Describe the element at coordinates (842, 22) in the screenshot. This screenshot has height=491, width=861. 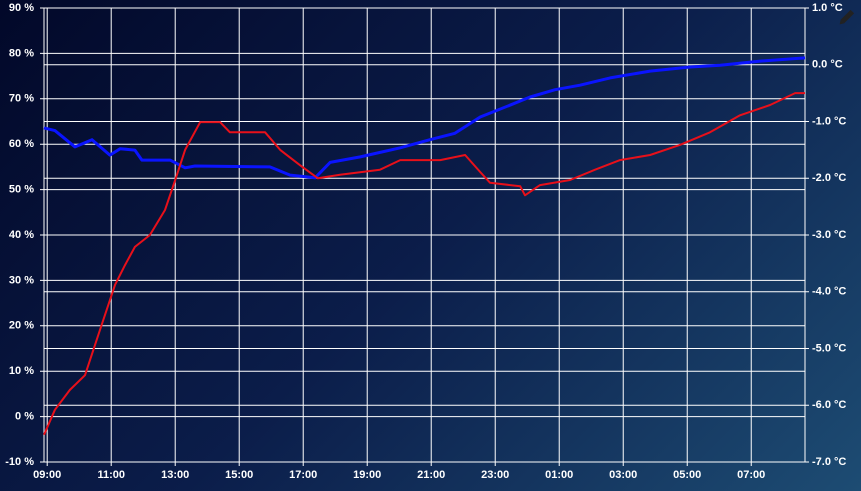
I see `pencil-tip` at that location.